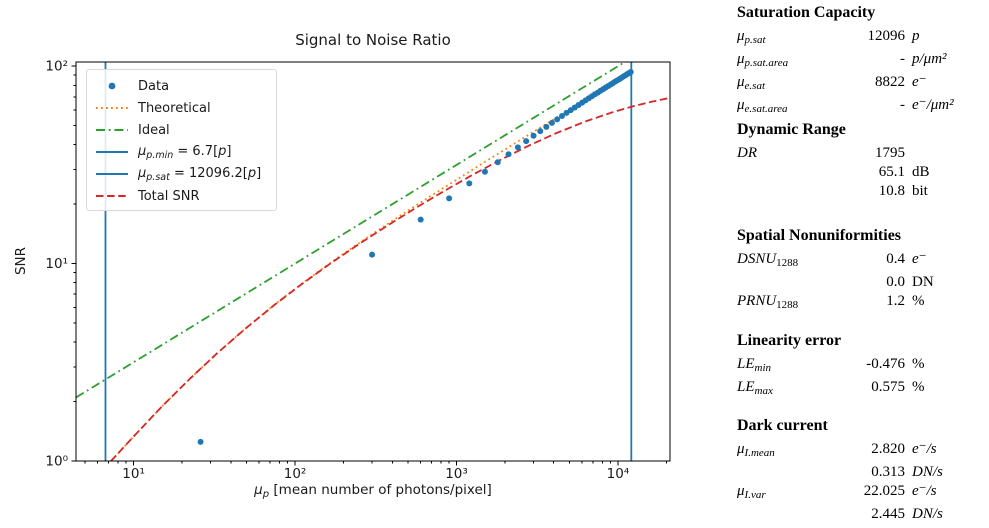  What do you see at coordinates (782, 425) in the screenshot?
I see `stats-section-title: Dark current` at bounding box center [782, 425].